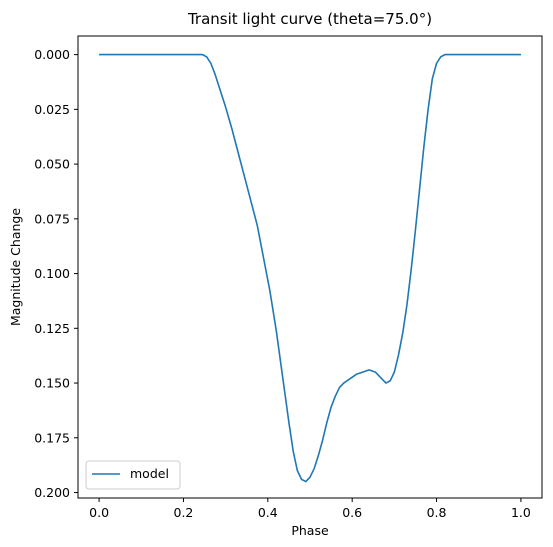 The image size is (553, 547). What do you see at coordinates (352, 512) in the screenshot?
I see `x-tick-label: 0.6` at bounding box center [352, 512].